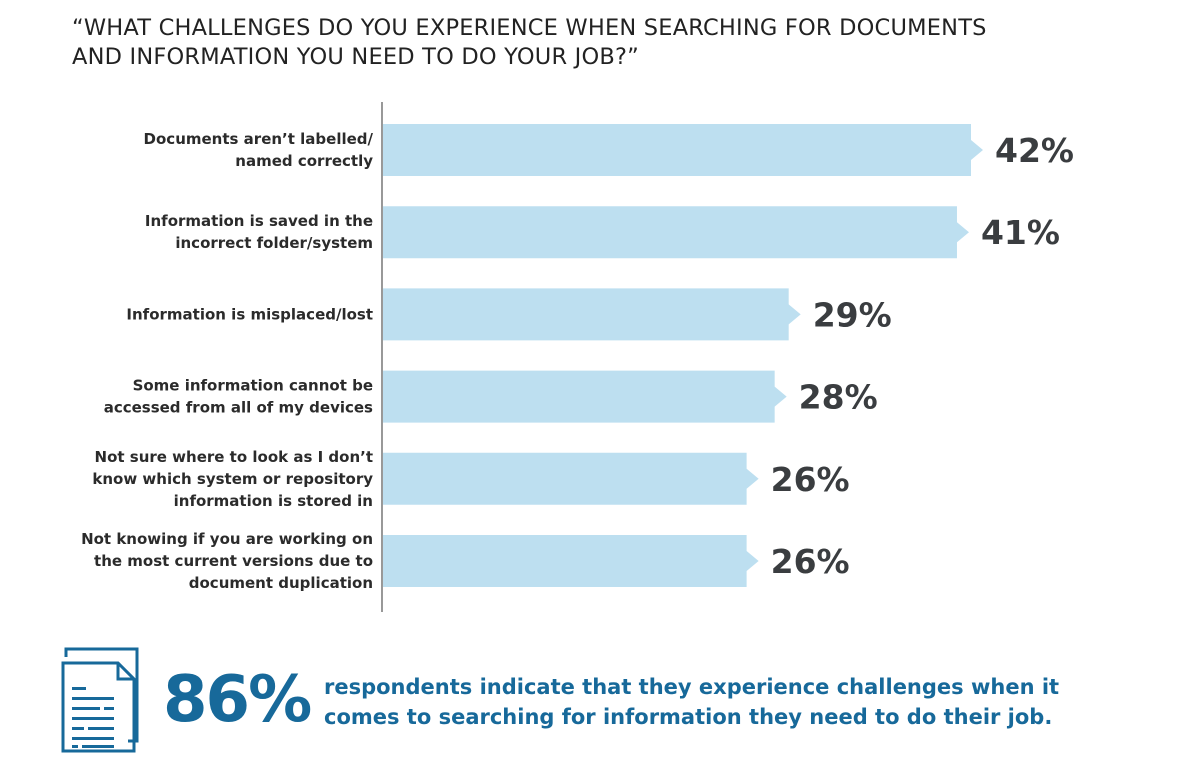 This screenshot has width=1179, height=775. I want to click on value-label: 28%, so click(838, 397).